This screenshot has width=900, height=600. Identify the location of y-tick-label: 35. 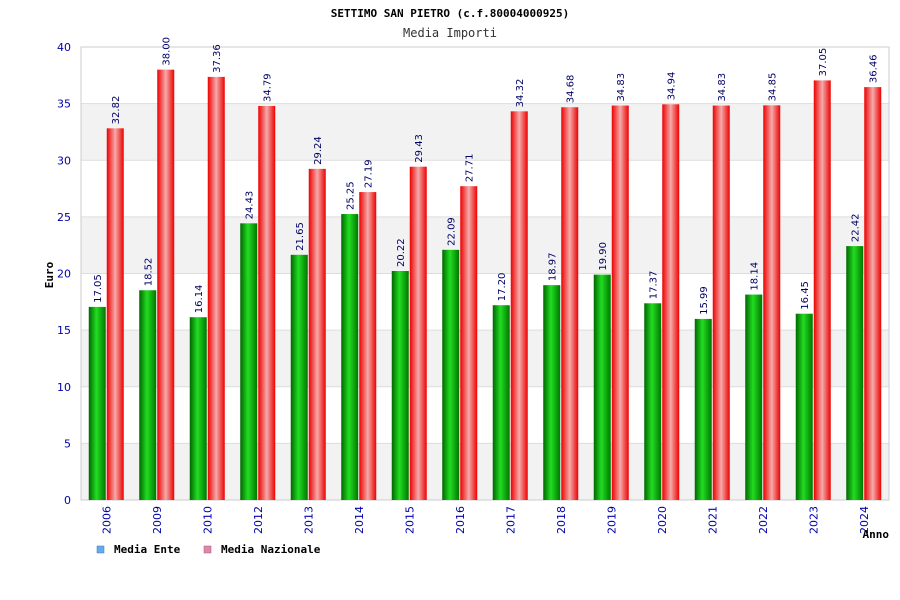
(64, 104).